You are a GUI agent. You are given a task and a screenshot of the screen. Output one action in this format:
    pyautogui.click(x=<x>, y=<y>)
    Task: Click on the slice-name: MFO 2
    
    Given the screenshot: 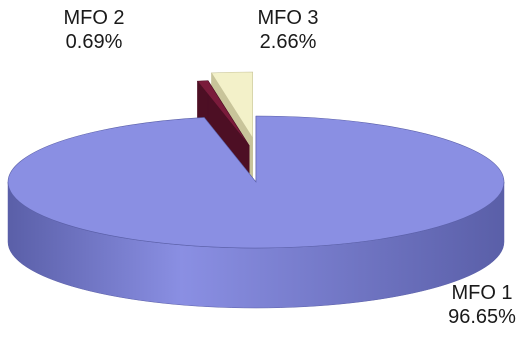 What is the action you would take?
    pyautogui.click(x=94, y=18)
    